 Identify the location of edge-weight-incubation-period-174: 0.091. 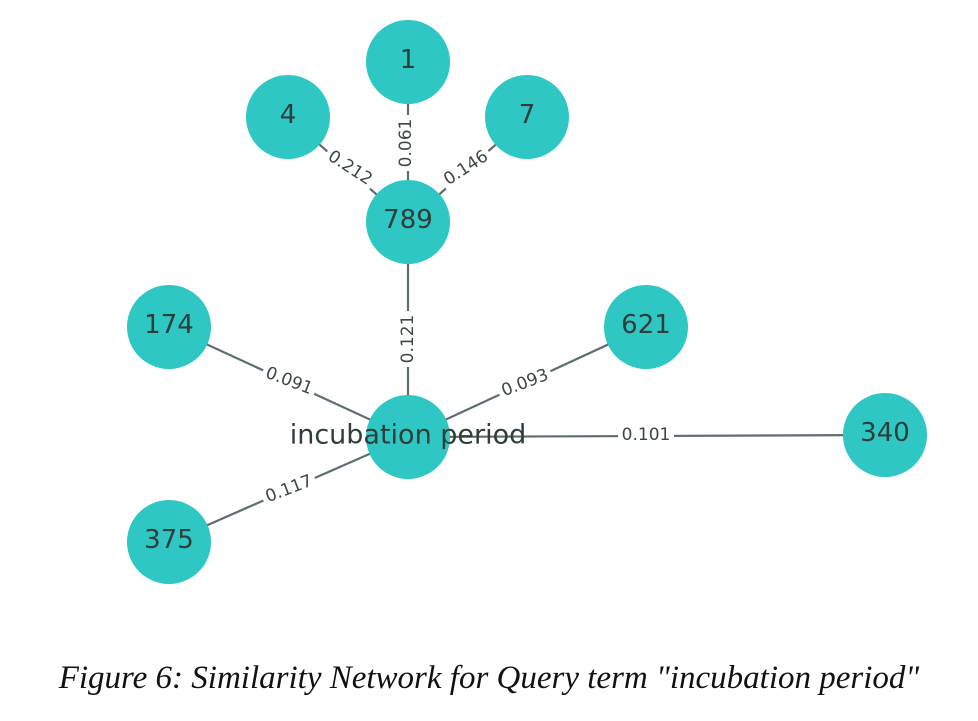
(289, 381).